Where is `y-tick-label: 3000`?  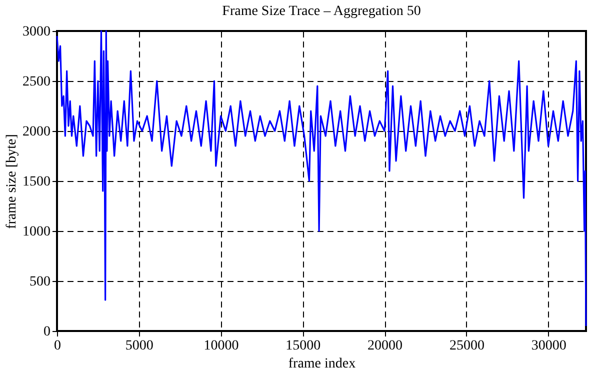 y-tick-label: 3000 is located at coordinates (36, 32).